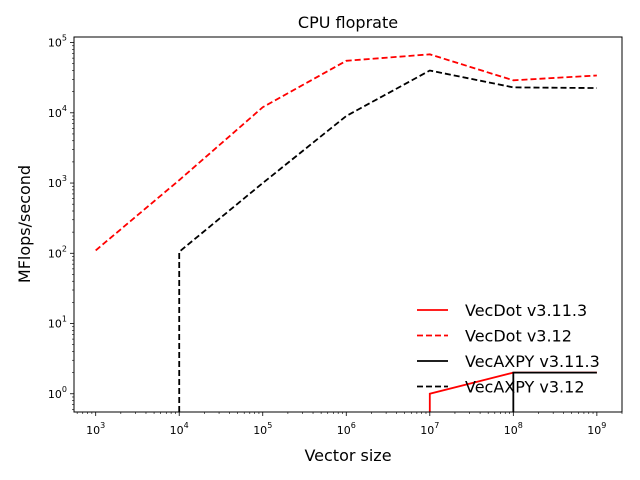 The width and height of the screenshot is (640, 480). I want to click on y-tick-label: 10⁵, so click(57, 42).